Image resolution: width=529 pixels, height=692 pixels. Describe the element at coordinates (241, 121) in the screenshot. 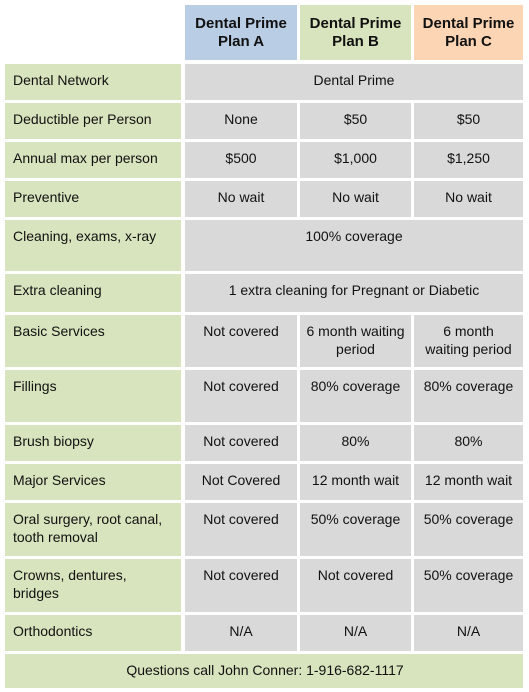

I see `plan-value: None` at that location.